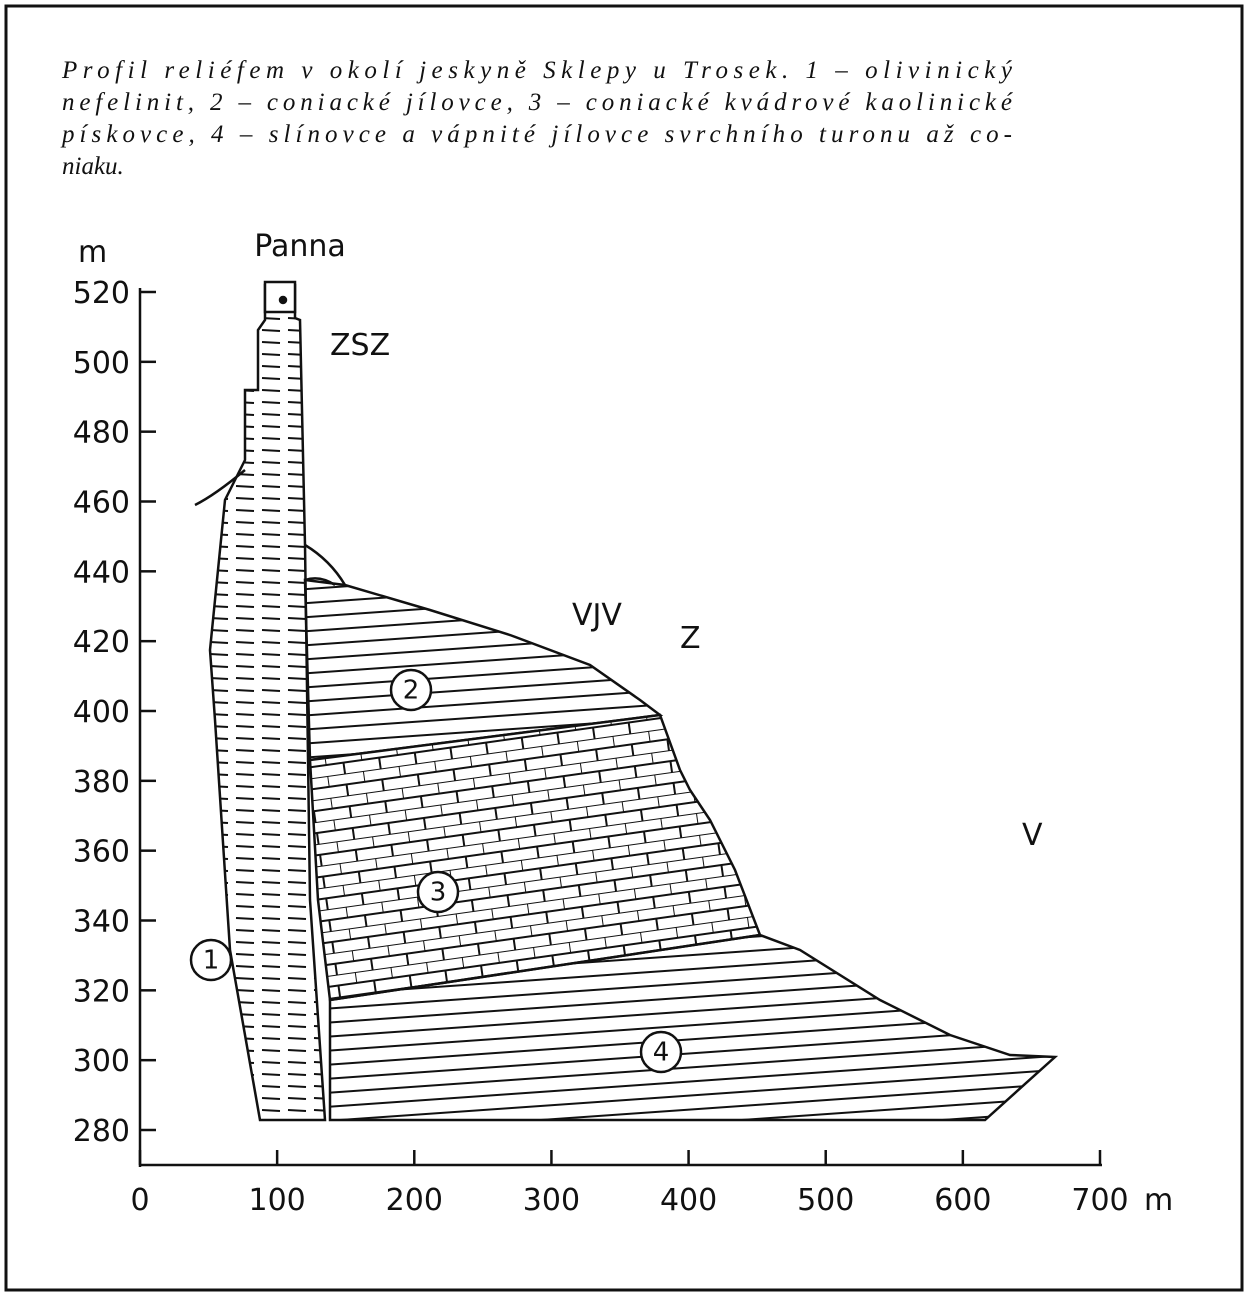  What do you see at coordinates (690, 638) in the screenshot?
I see `direction-label: Z` at bounding box center [690, 638].